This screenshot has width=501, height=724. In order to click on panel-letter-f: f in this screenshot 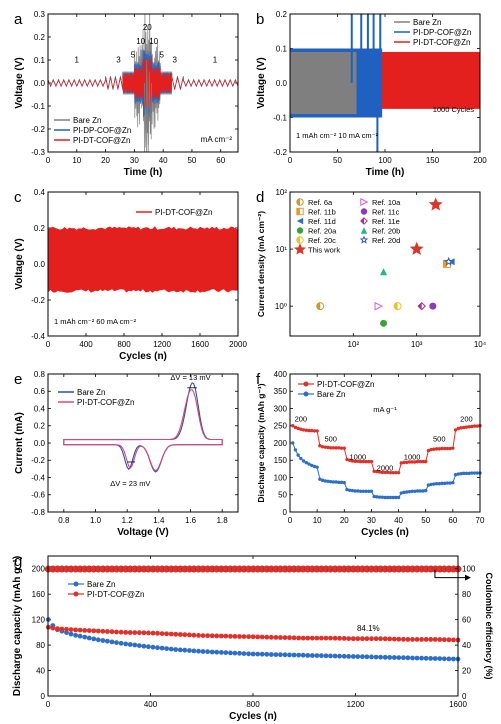, I will do `click(258, 379)`.